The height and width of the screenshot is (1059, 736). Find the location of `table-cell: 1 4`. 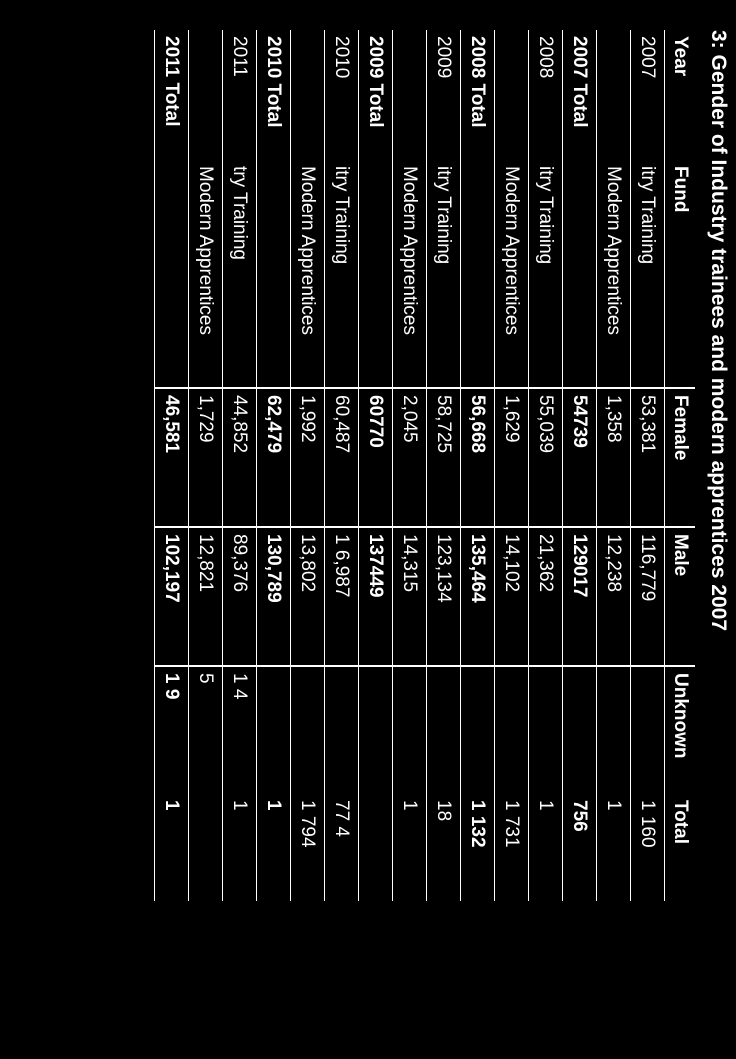

table-cell: 1 4 is located at coordinates (239, 730).